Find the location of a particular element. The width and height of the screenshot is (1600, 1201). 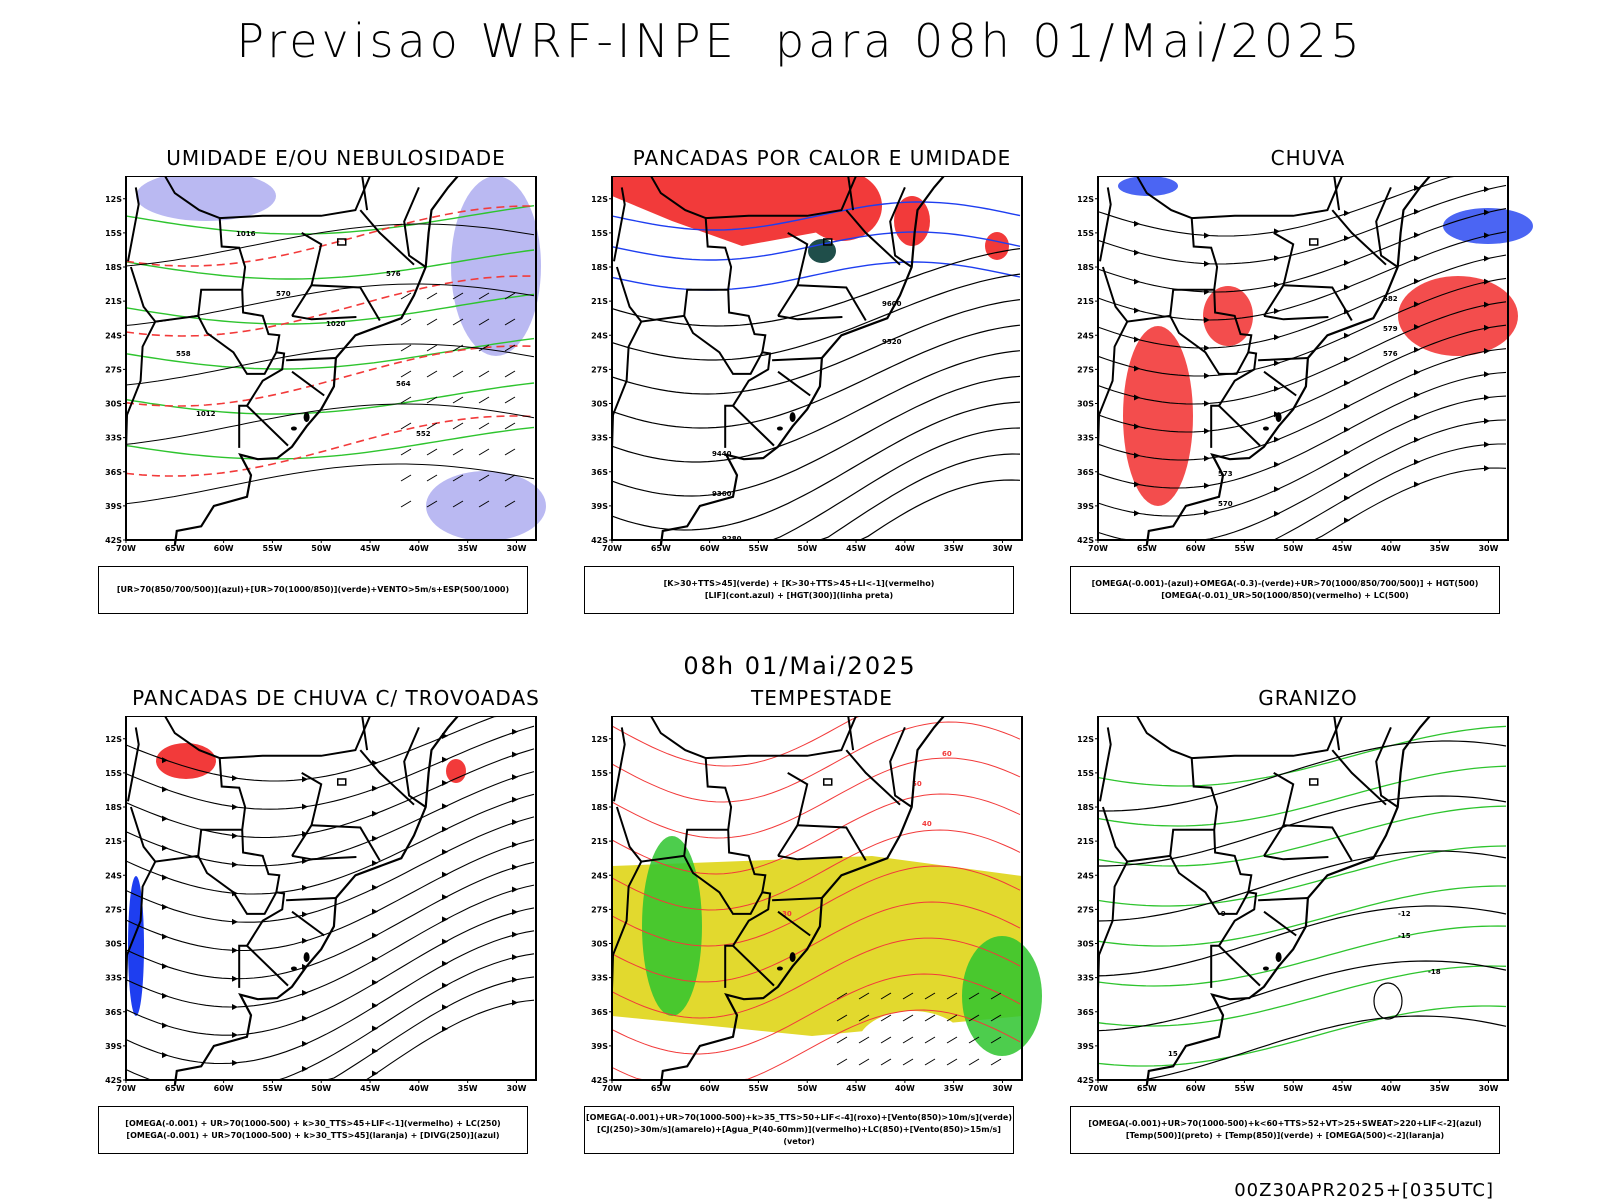

lat-tick-label: 21S is located at coordinates (599, 841).